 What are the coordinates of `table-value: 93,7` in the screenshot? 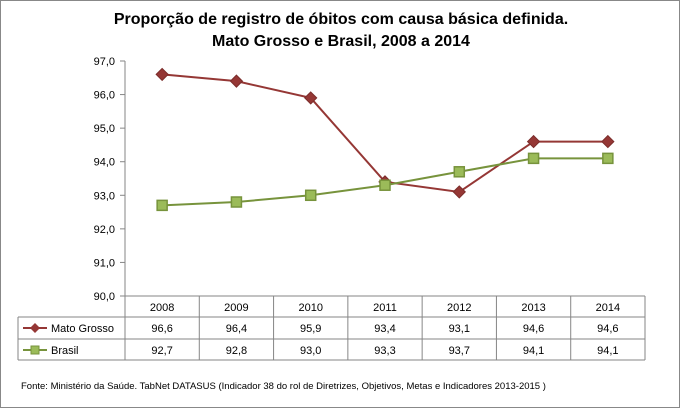 It's located at (459, 351).